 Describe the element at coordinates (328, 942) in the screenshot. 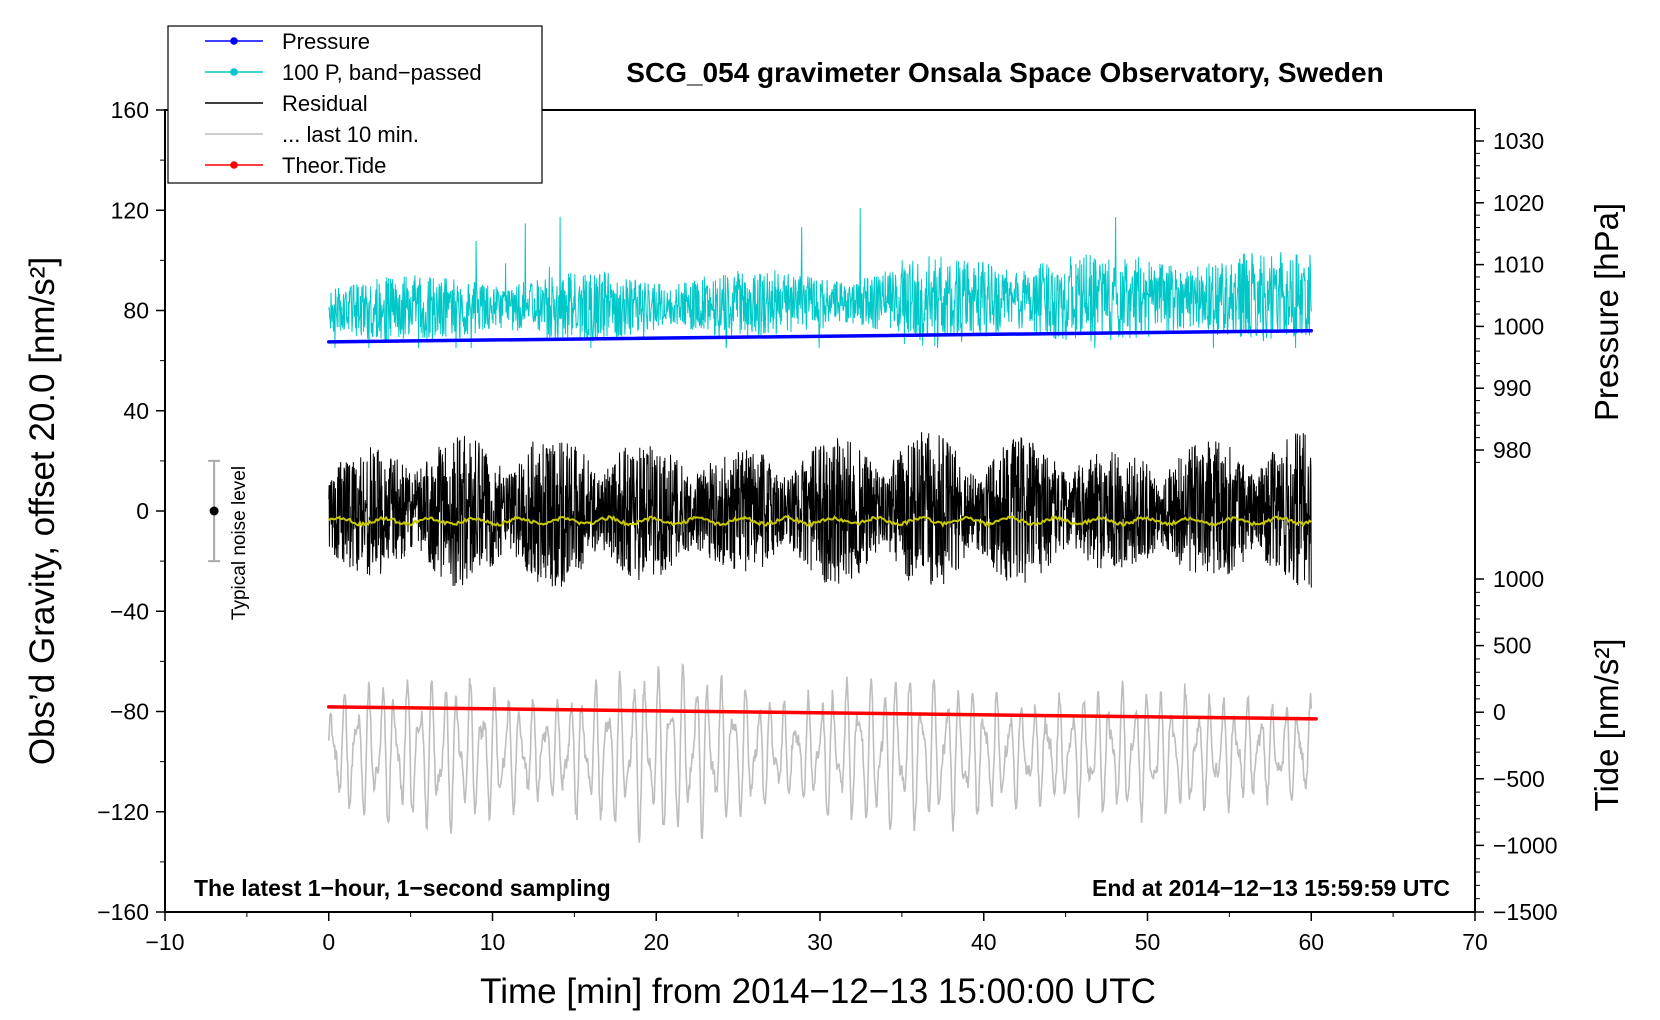

I see `x-tick-label: 0` at that location.